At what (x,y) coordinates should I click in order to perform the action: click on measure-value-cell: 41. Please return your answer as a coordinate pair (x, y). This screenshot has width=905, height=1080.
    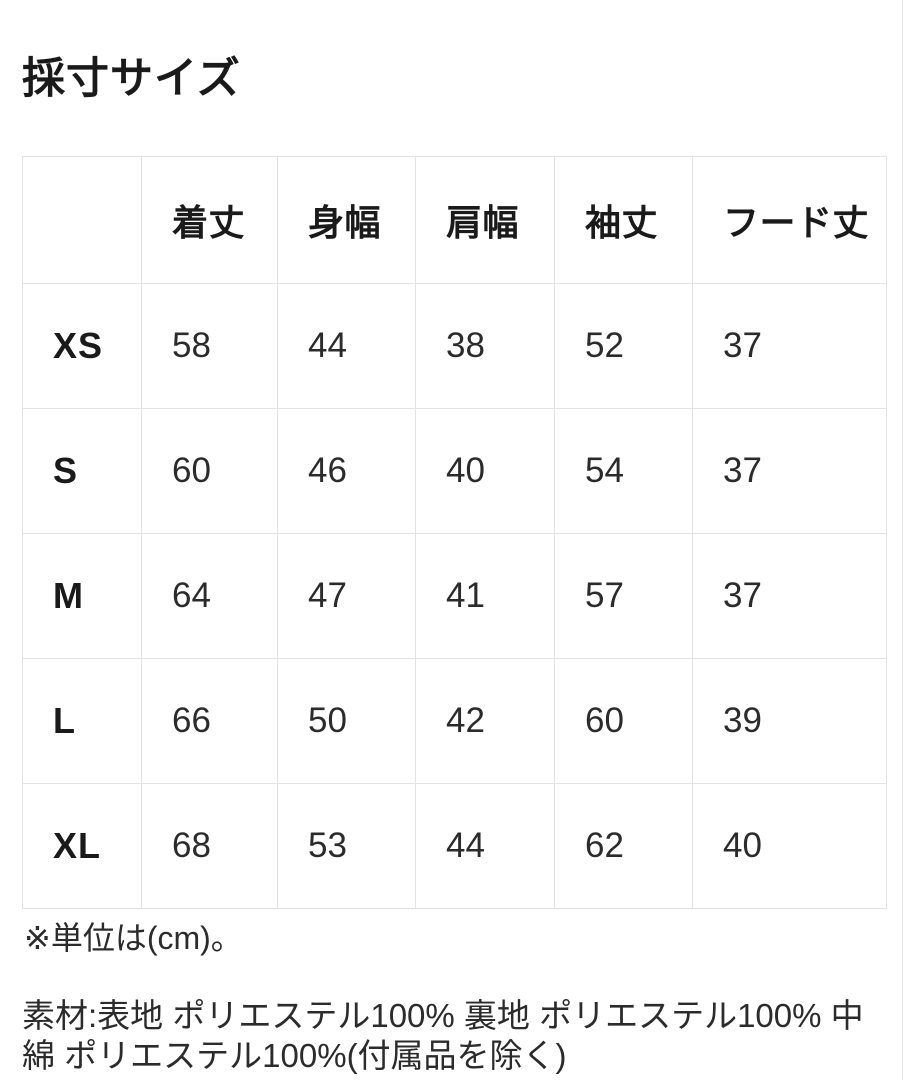
    Looking at the image, I should click on (485, 596).